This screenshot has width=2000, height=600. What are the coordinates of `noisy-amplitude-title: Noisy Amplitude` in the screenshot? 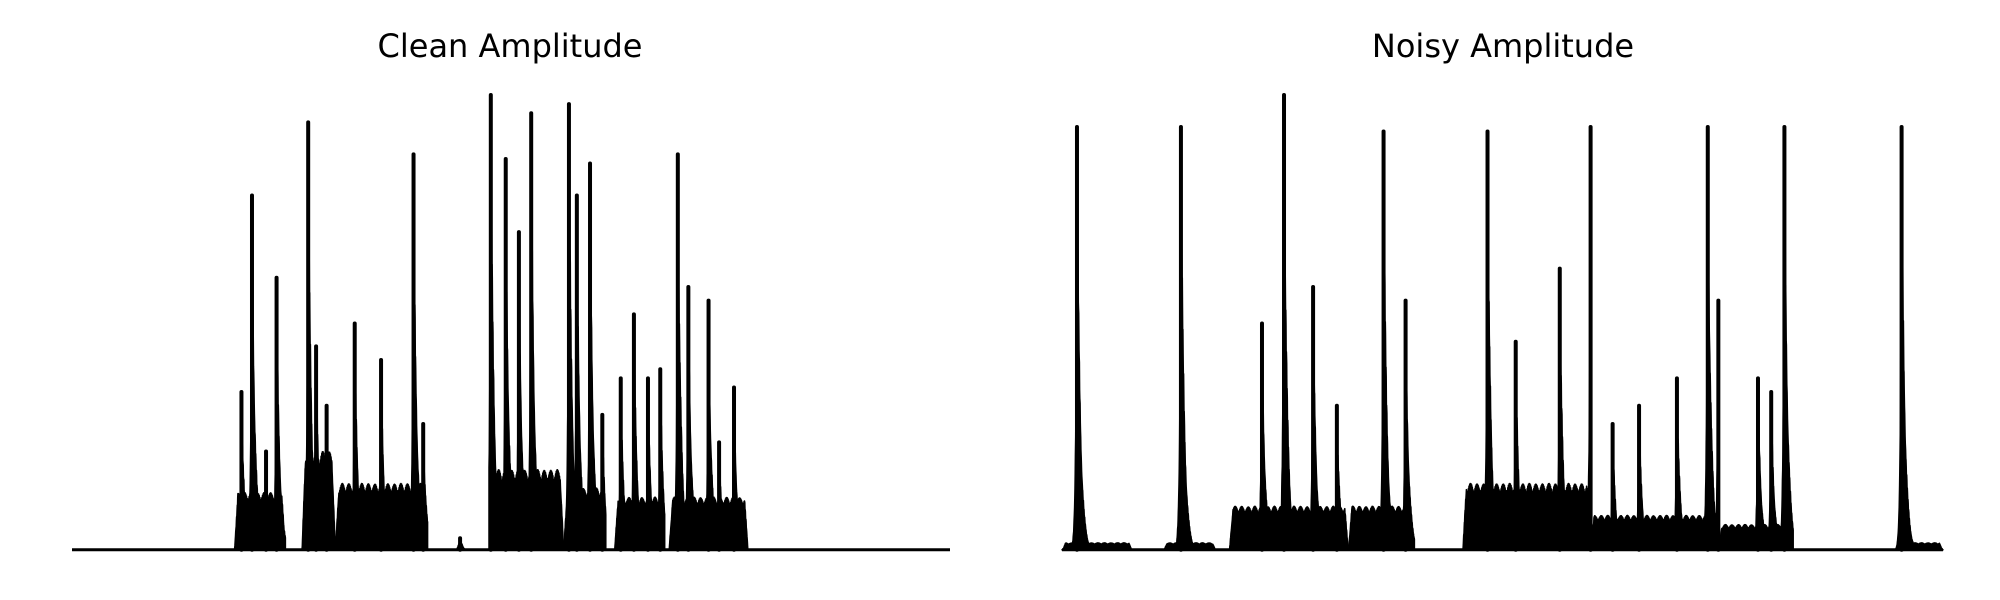 It's located at (1503, 46).